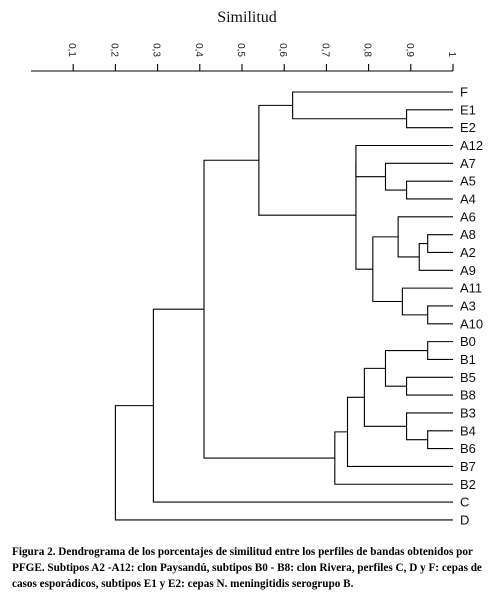  Describe the element at coordinates (468, 377) in the screenshot. I see `leaf-label-b5: B5` at that location.